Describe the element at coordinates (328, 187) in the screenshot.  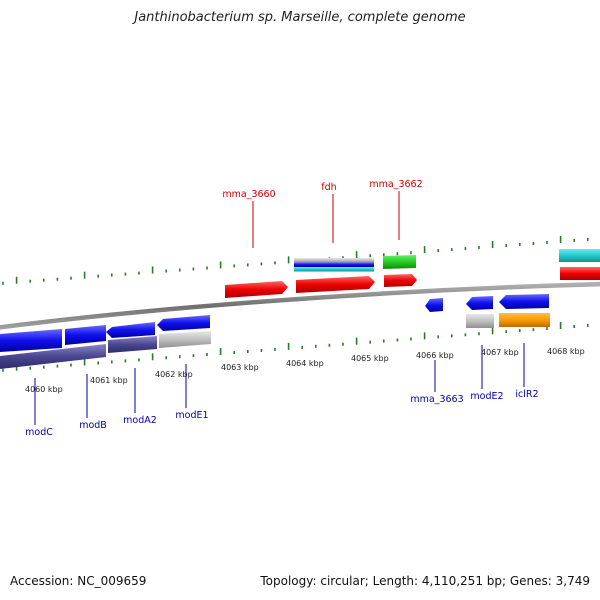
I see `gene-label-forward: fdh` at that location.